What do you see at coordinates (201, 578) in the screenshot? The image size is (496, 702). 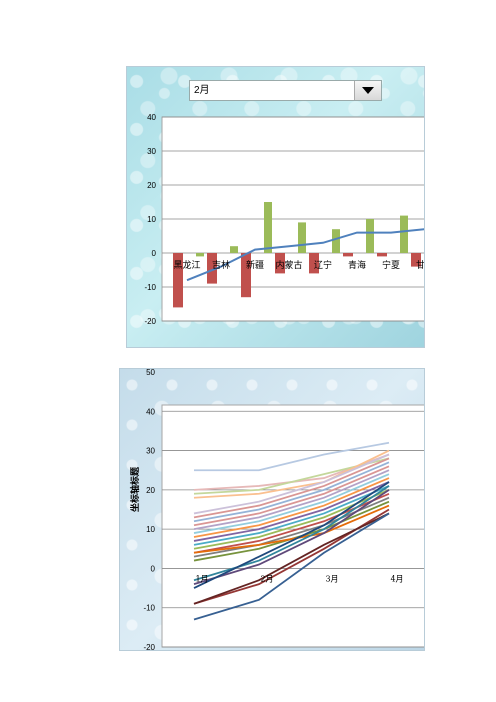 I see `x-category-label: 1月` at bounding box center [201, 578].